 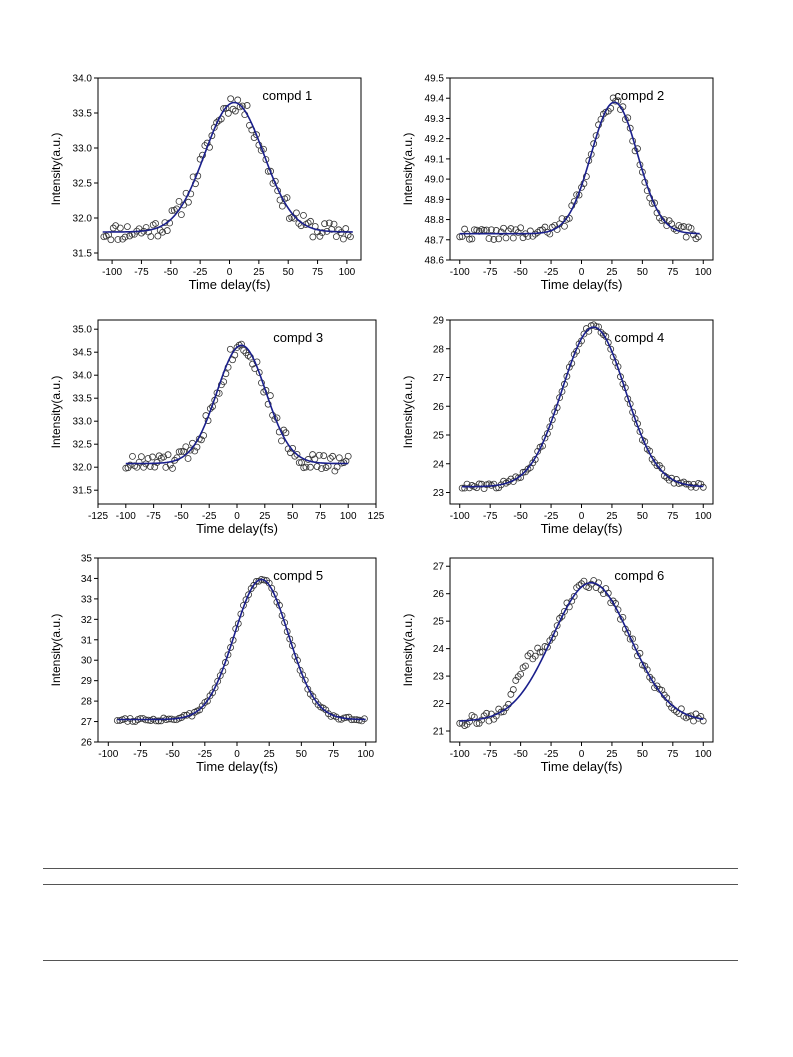 What do you see at coordinates (87, 702) in the screenshot?
I see `y-tick-label: 28` at bounding box center [87, 702].